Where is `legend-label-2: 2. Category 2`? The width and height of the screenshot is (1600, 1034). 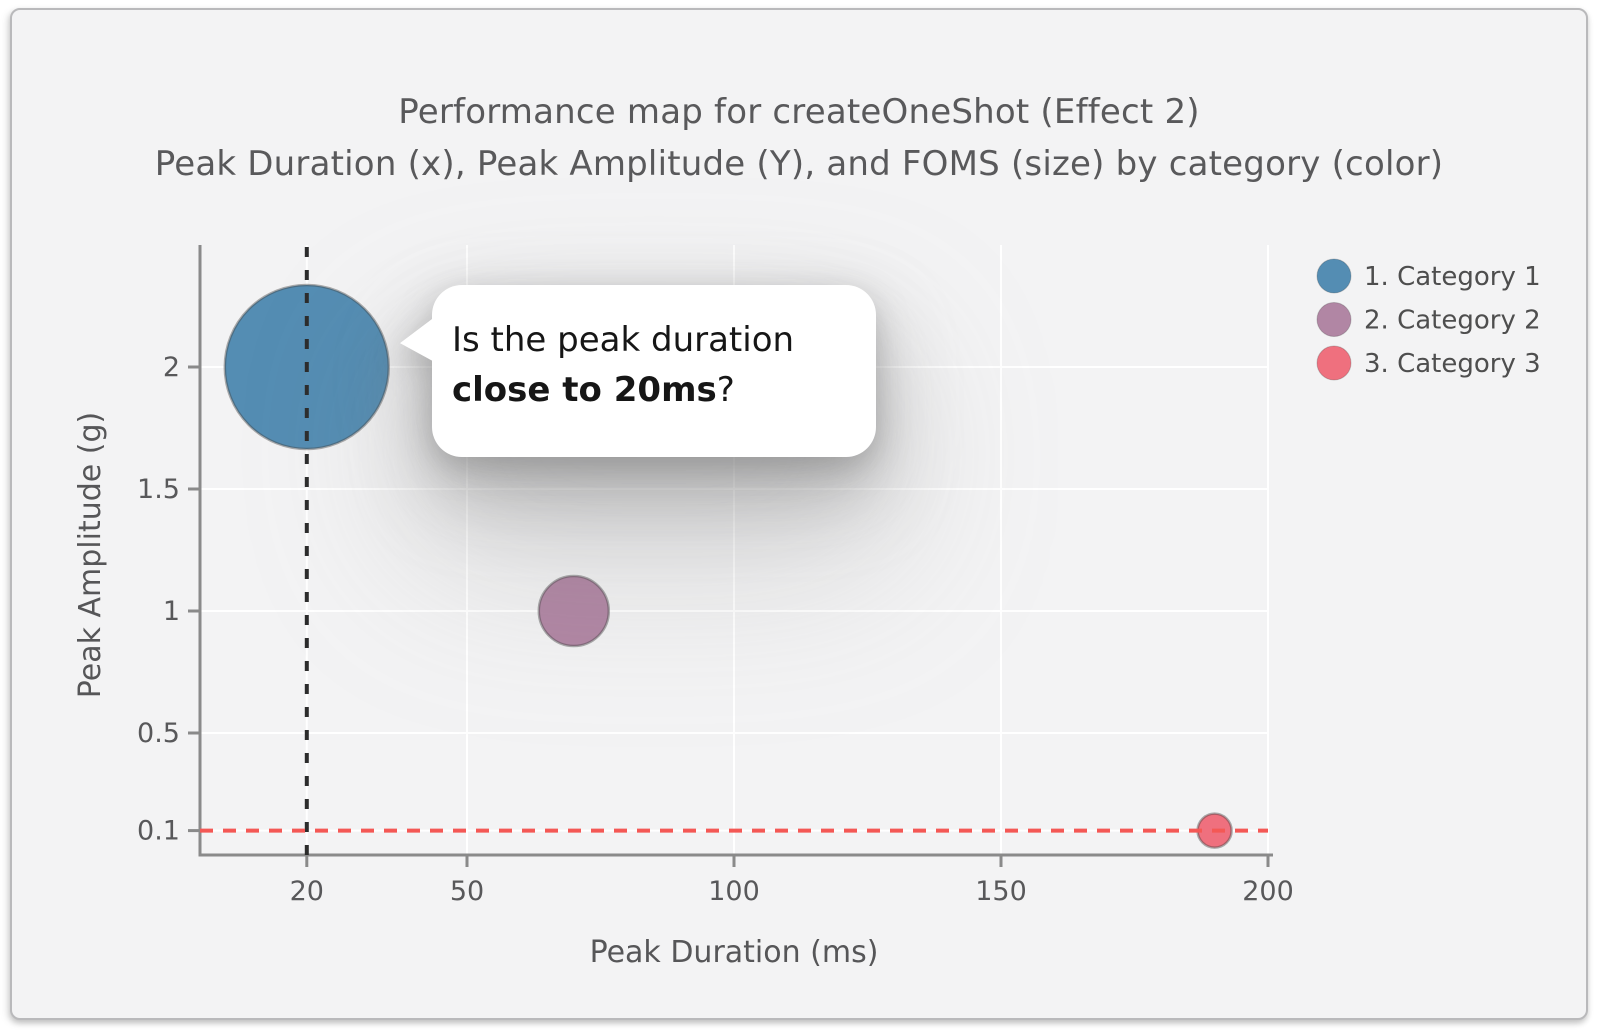 legend-label-2: 2. Category 2 is located at coordinates (1452, 321).